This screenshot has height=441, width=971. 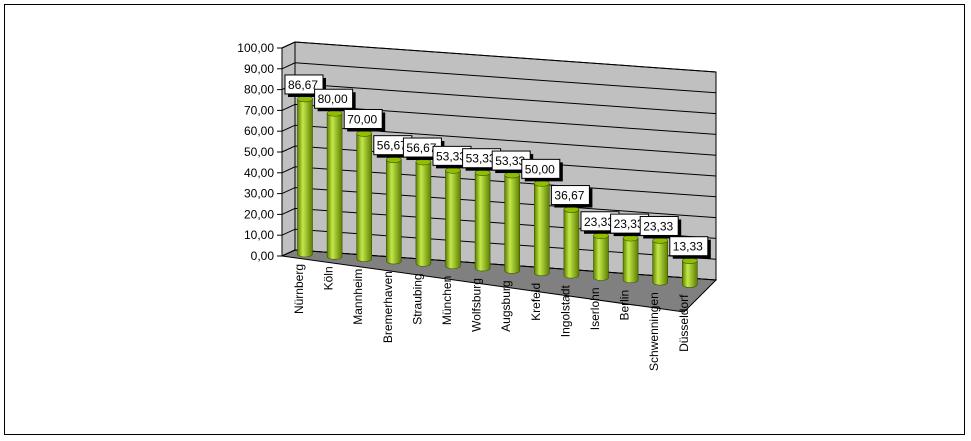 I want to click on x-tick-label: Krefeld, so click(x=536, y=302).